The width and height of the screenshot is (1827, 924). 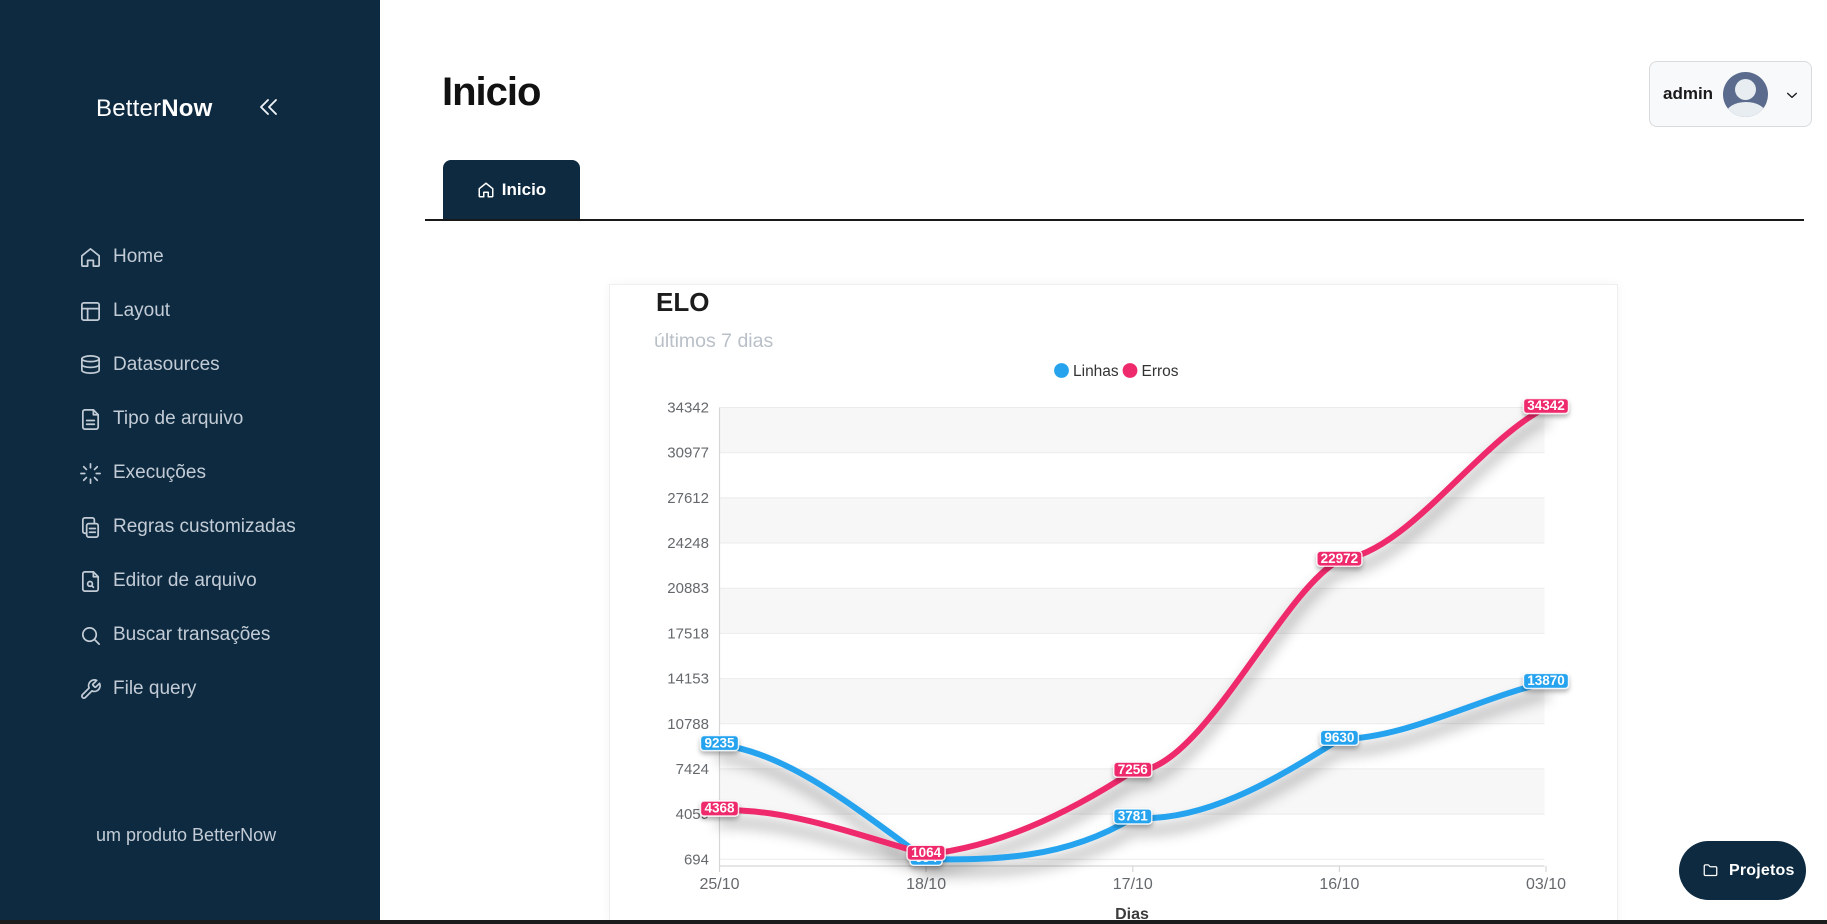 I want to click on svg-text: Erros, so click(x=1160, y=371).